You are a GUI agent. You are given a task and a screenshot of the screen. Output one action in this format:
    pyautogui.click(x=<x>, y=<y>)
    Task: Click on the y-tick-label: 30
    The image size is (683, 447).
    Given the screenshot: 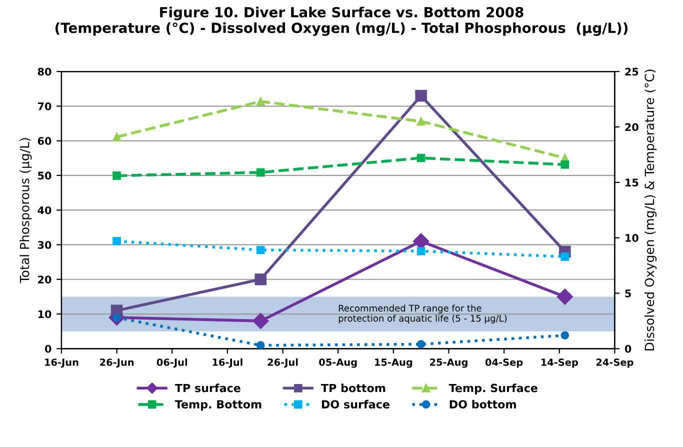 What is the action you would take?
    pyautogui.click(x=45, y=244)
    